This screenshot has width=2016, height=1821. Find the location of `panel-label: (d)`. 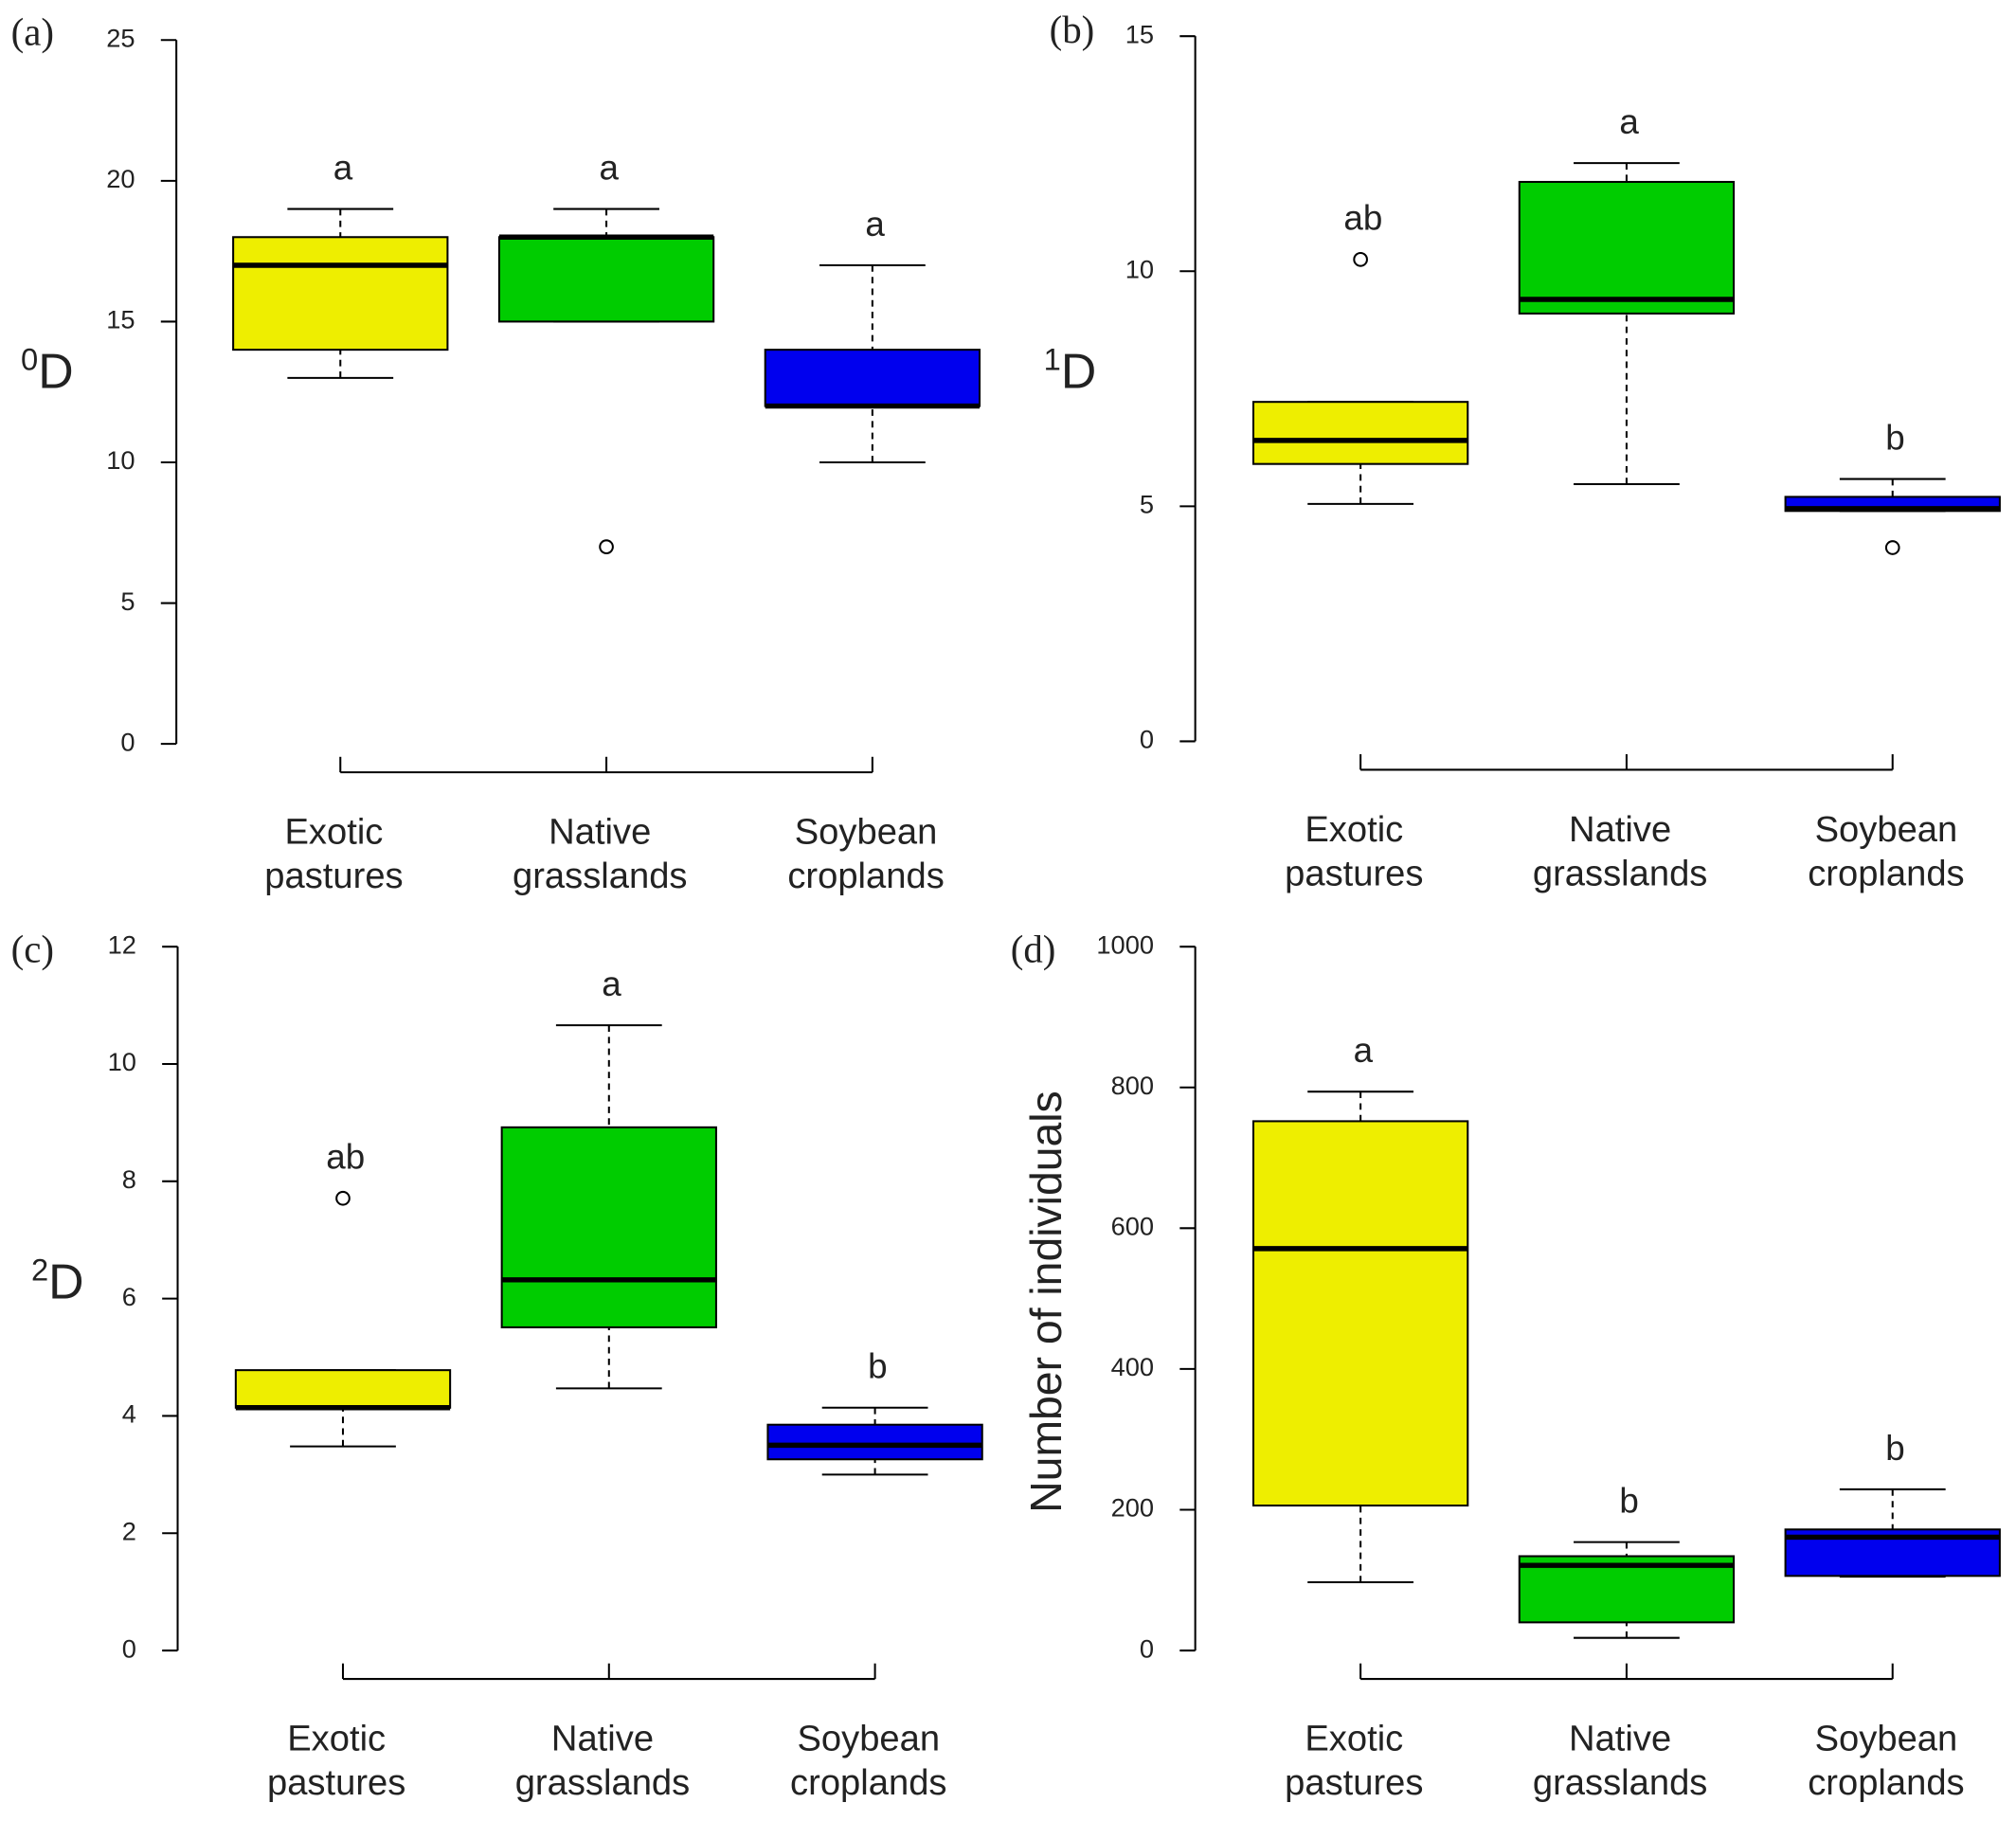

panel-label: (d) is located at coordinates (1033, 949).